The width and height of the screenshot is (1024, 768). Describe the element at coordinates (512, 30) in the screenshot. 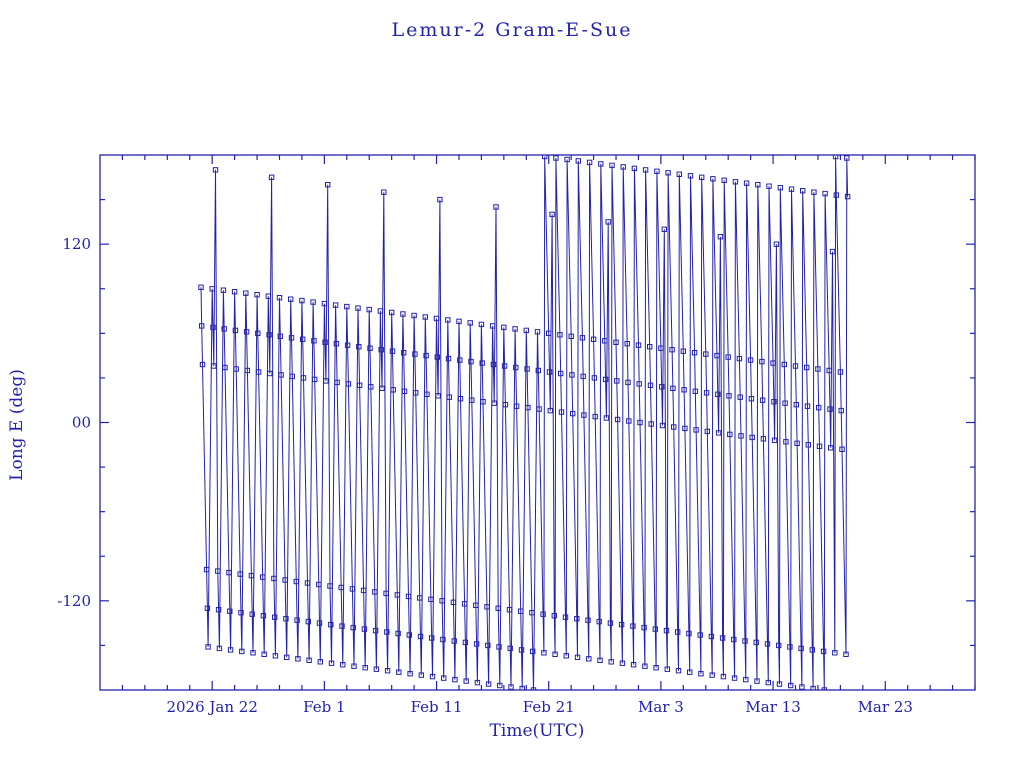

I see `chart-title: Lemur-2 Gram-E-Sue` at that location.